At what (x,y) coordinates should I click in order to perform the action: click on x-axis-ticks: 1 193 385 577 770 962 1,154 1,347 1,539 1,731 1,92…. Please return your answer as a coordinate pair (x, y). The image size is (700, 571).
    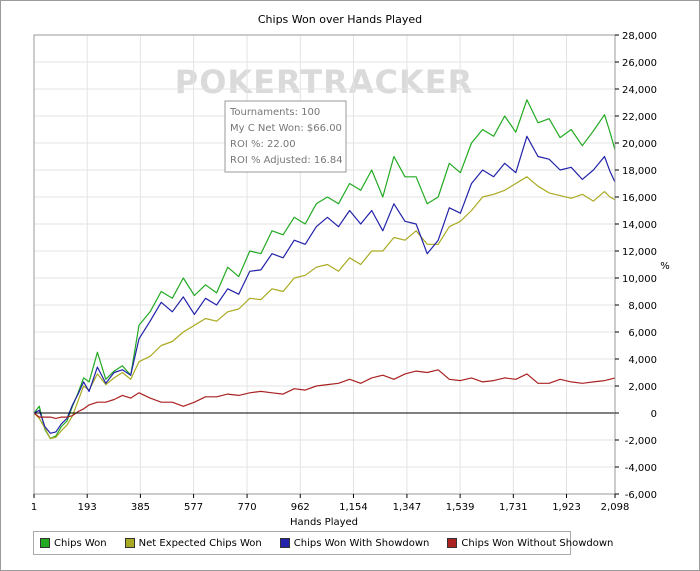
    Looking at the image, I should click on (330, 503).